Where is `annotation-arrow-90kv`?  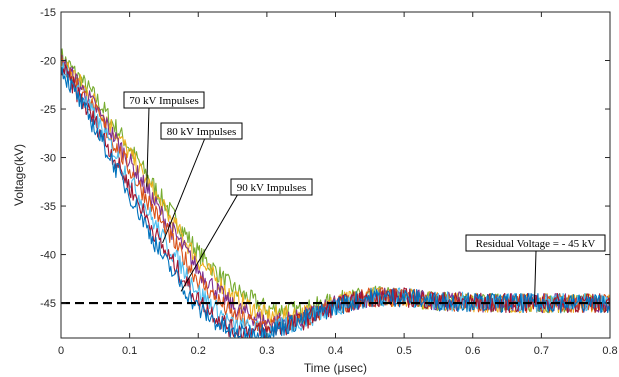
annotation-arrow-90kv is located at coordinates (209, 242).